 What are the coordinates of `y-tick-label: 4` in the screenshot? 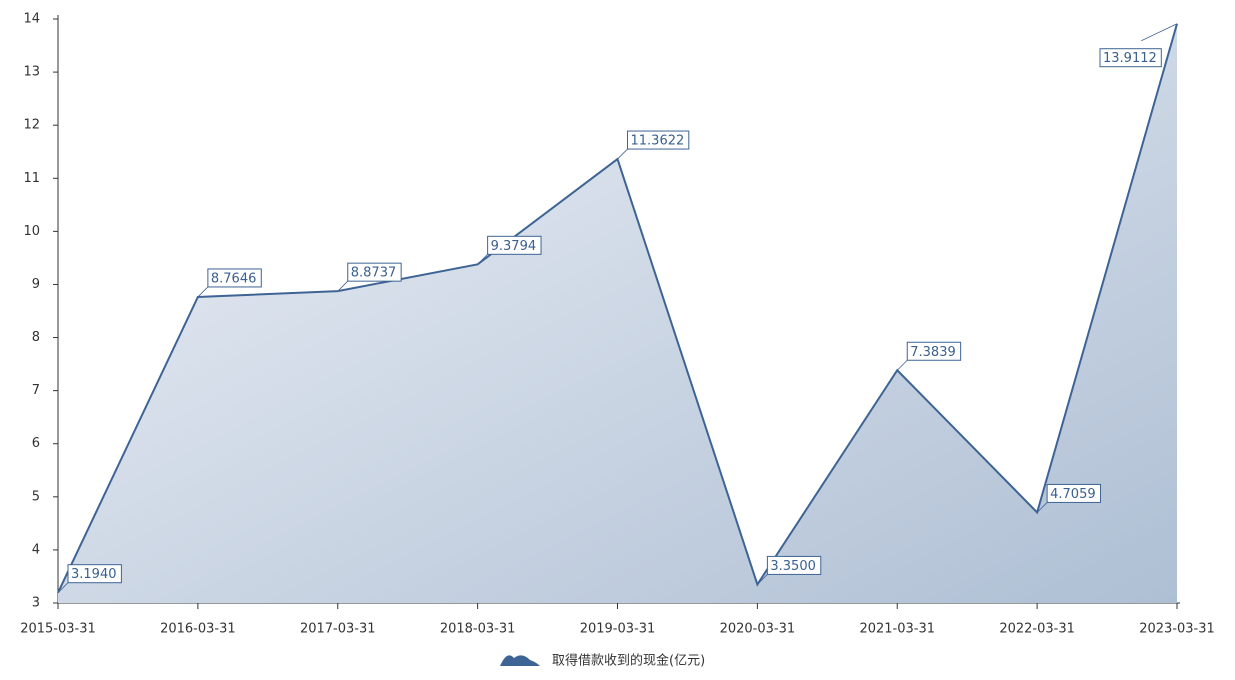 It's located at (36, 549).